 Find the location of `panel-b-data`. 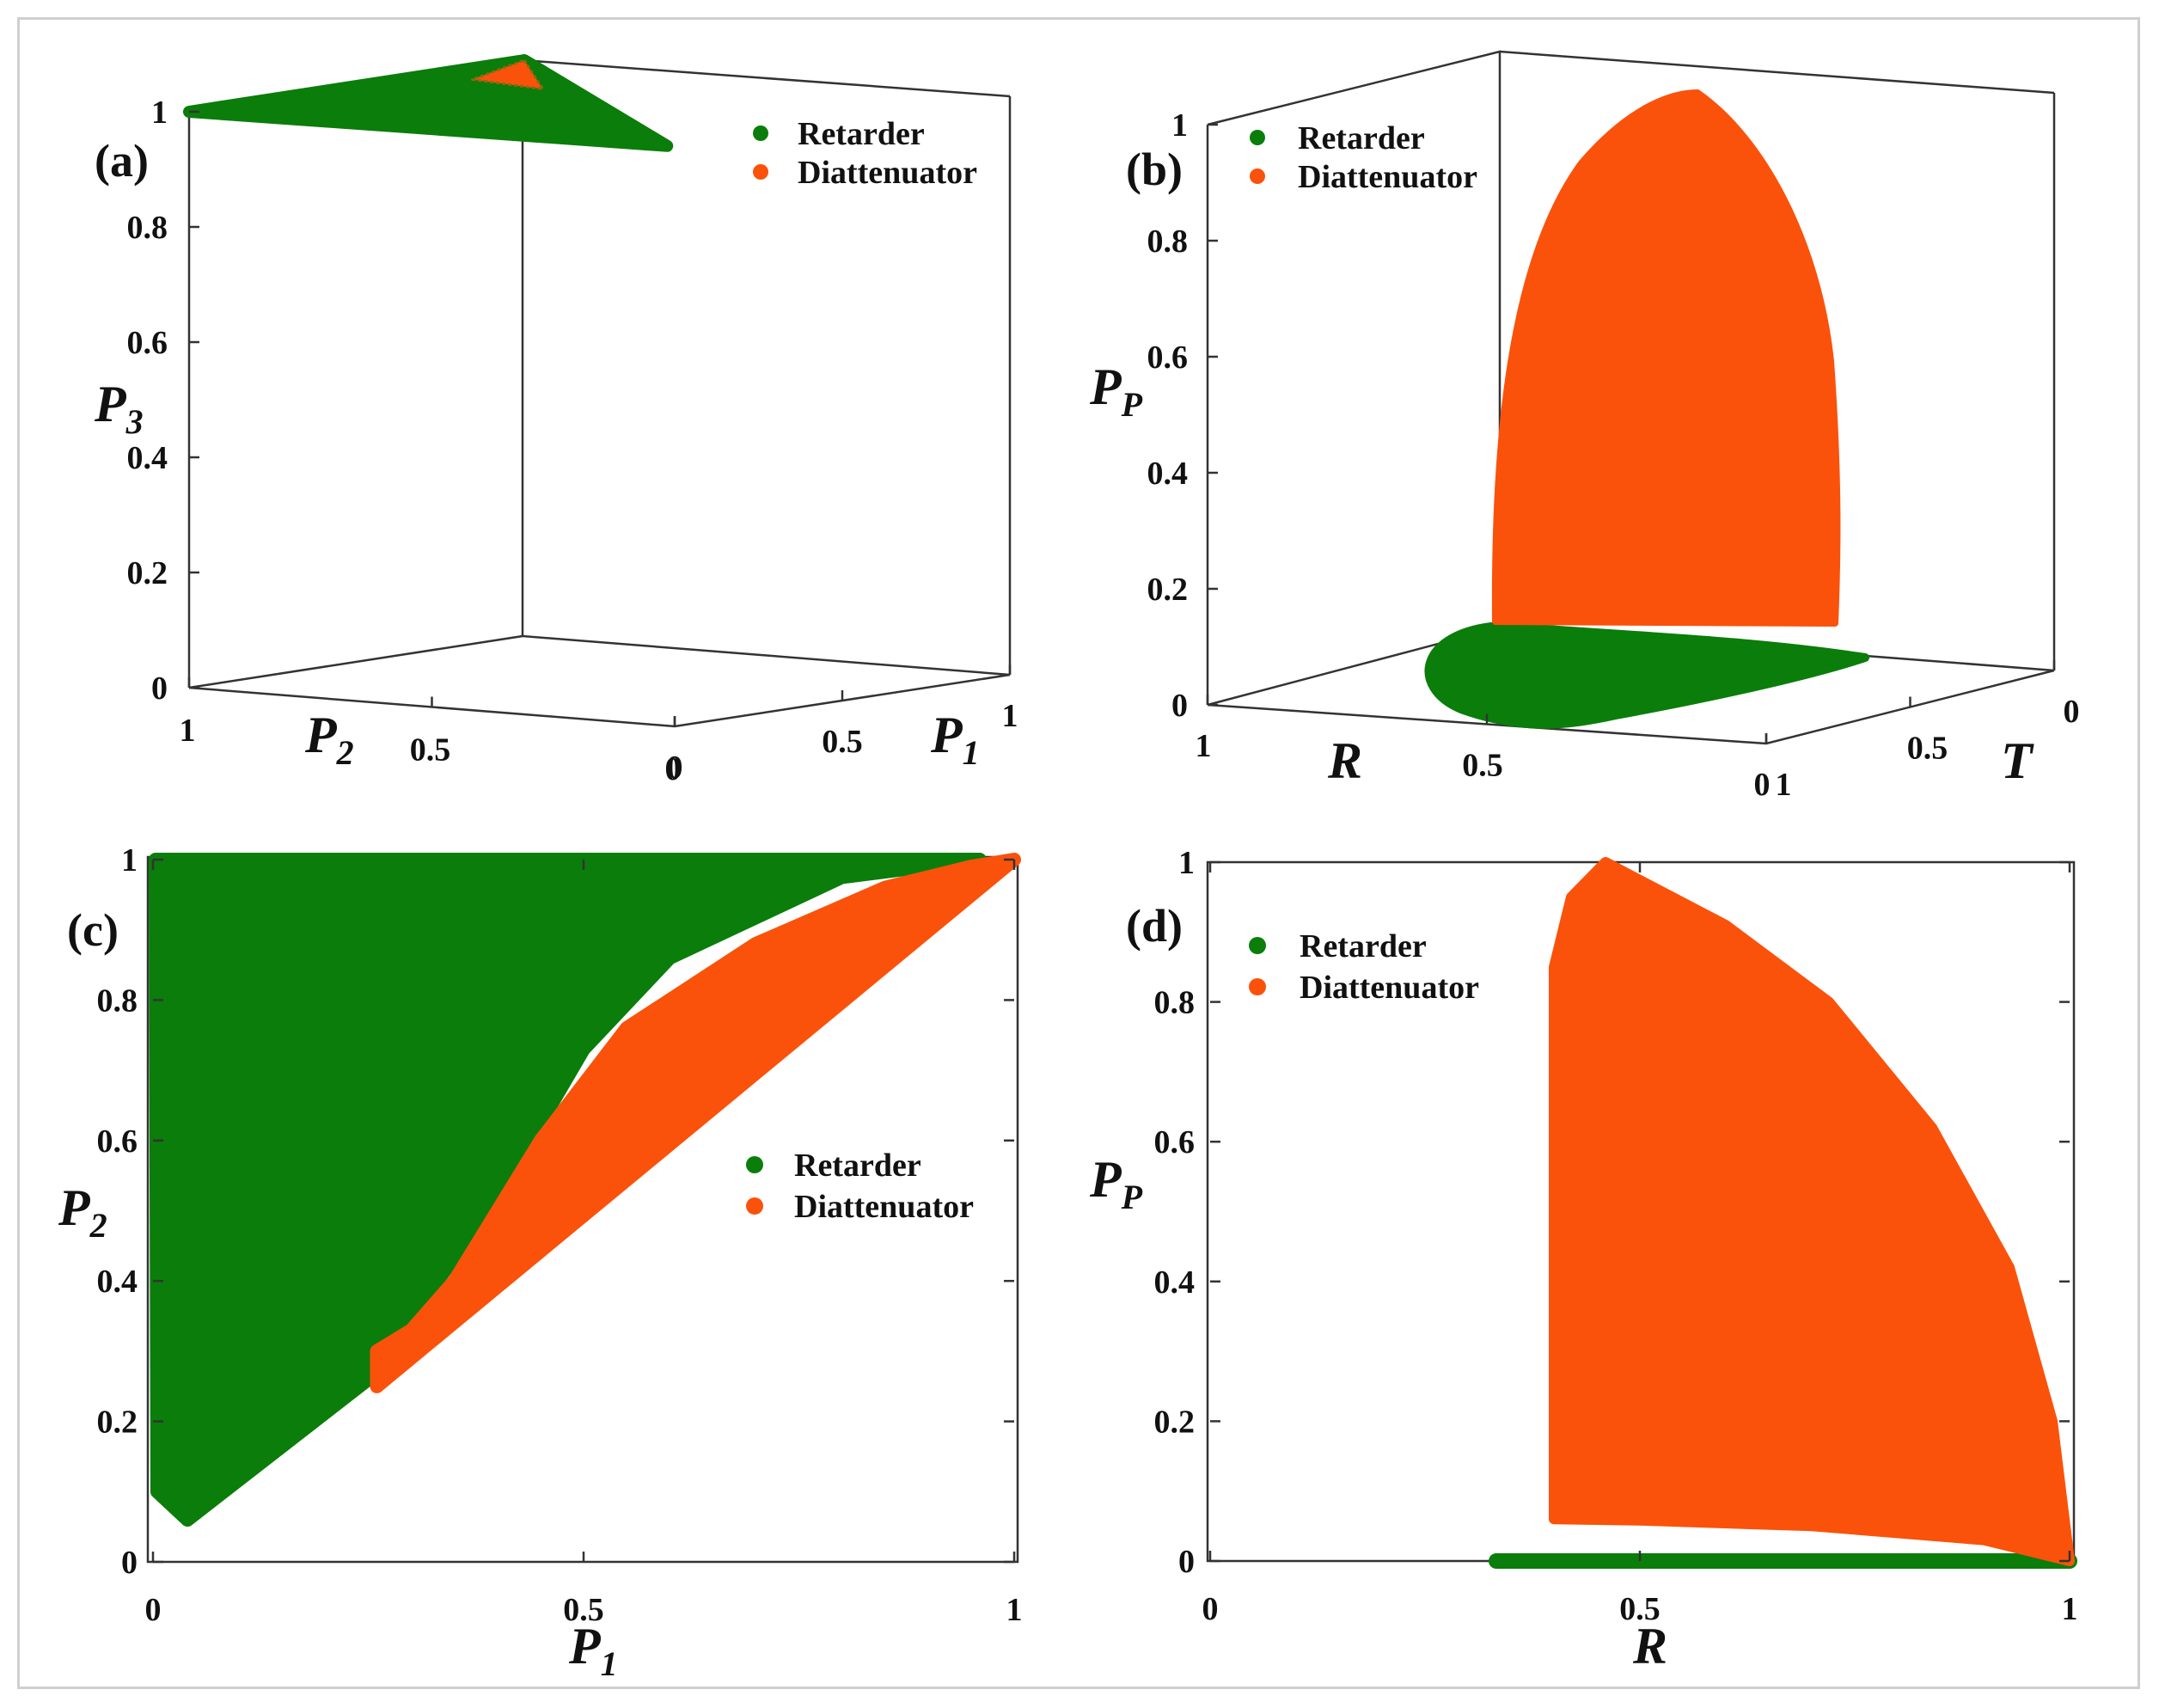

panel-b-data is located at coordinates (1646, 409).